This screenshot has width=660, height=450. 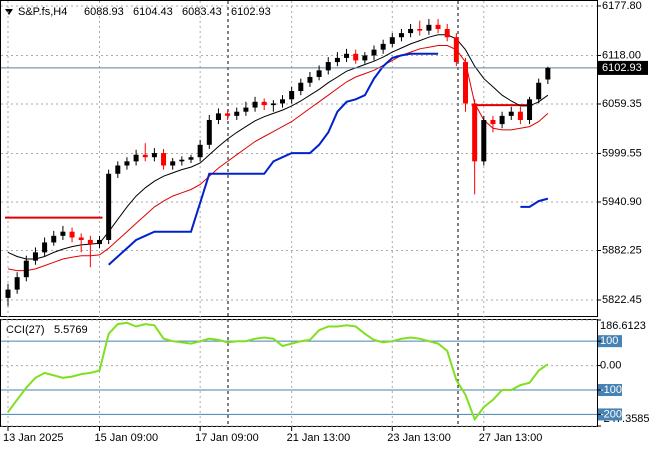 What do you see at coordinates (127, 438) in the screenshot?
I see `x-tick-label: 15 Jan 09:00` at bounding box center [127, 438].